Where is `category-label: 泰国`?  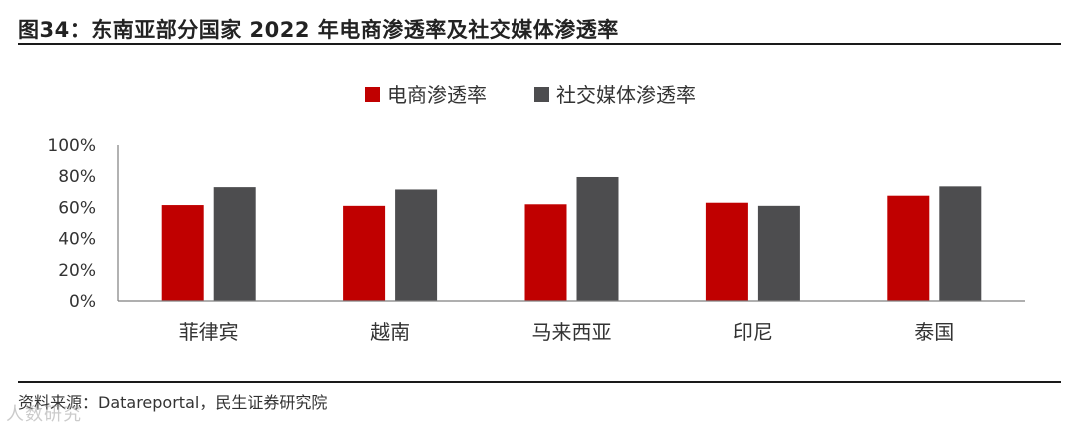
category-label: 泰国 is located at coordinates (934, 332).